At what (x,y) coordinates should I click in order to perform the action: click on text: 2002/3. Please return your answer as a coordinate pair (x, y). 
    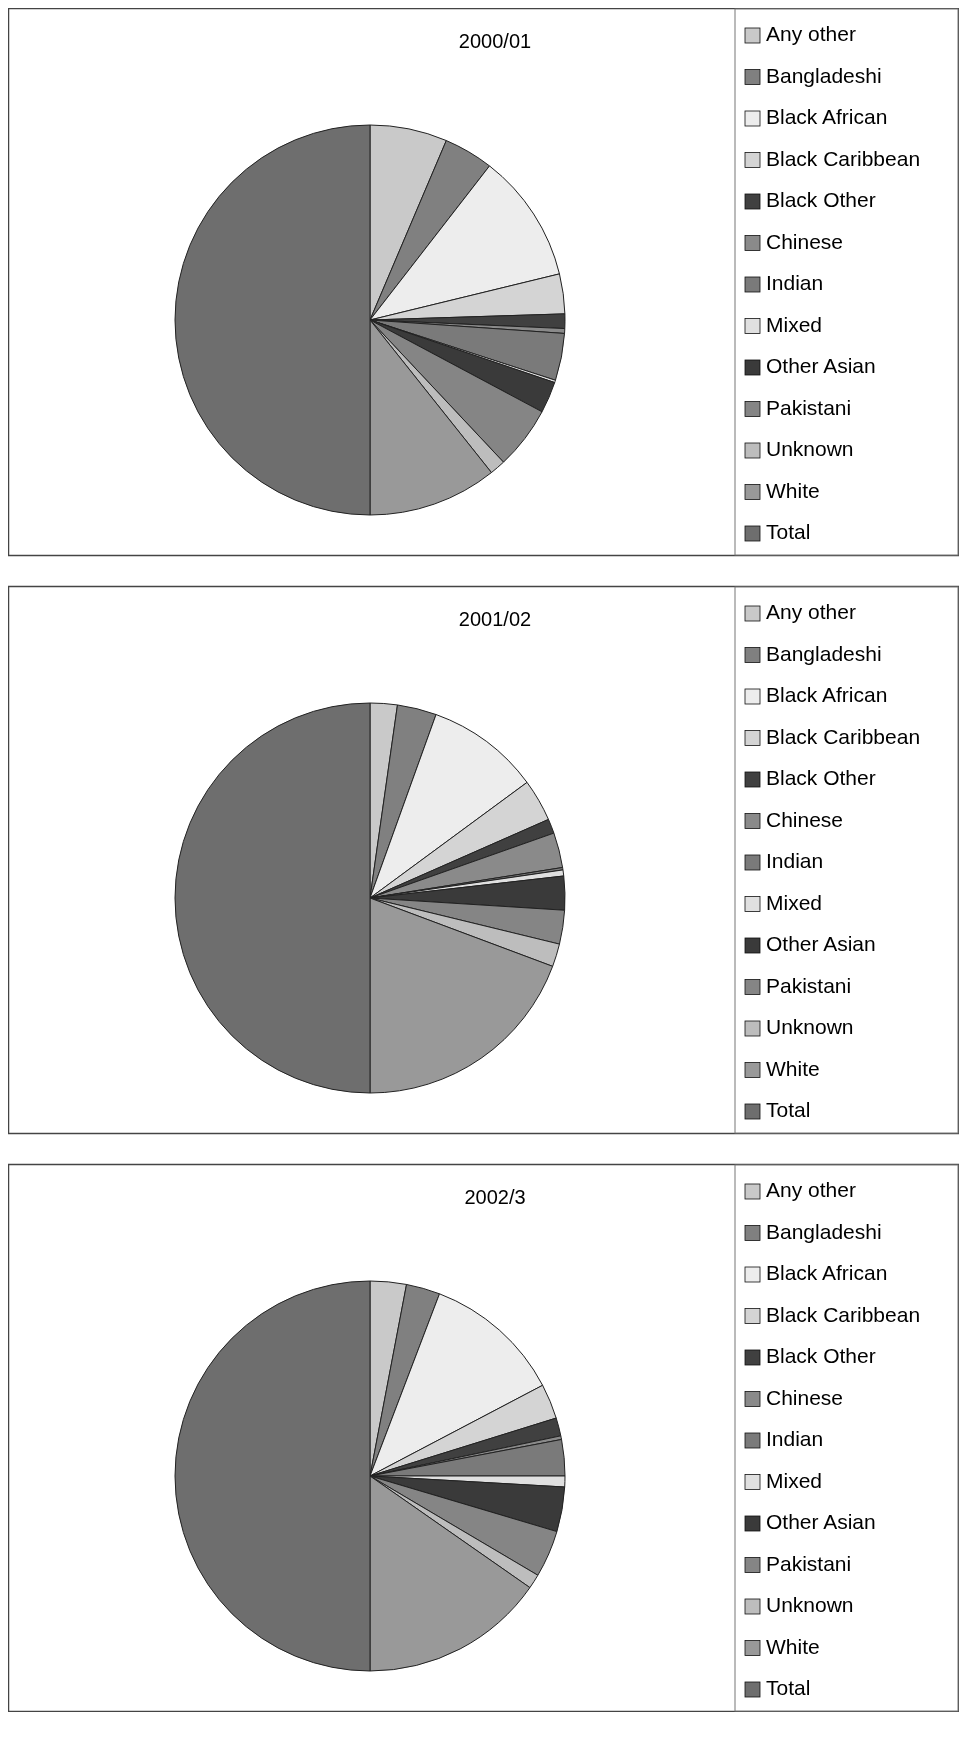
    Looking at the image, I should click on (495, 1197).